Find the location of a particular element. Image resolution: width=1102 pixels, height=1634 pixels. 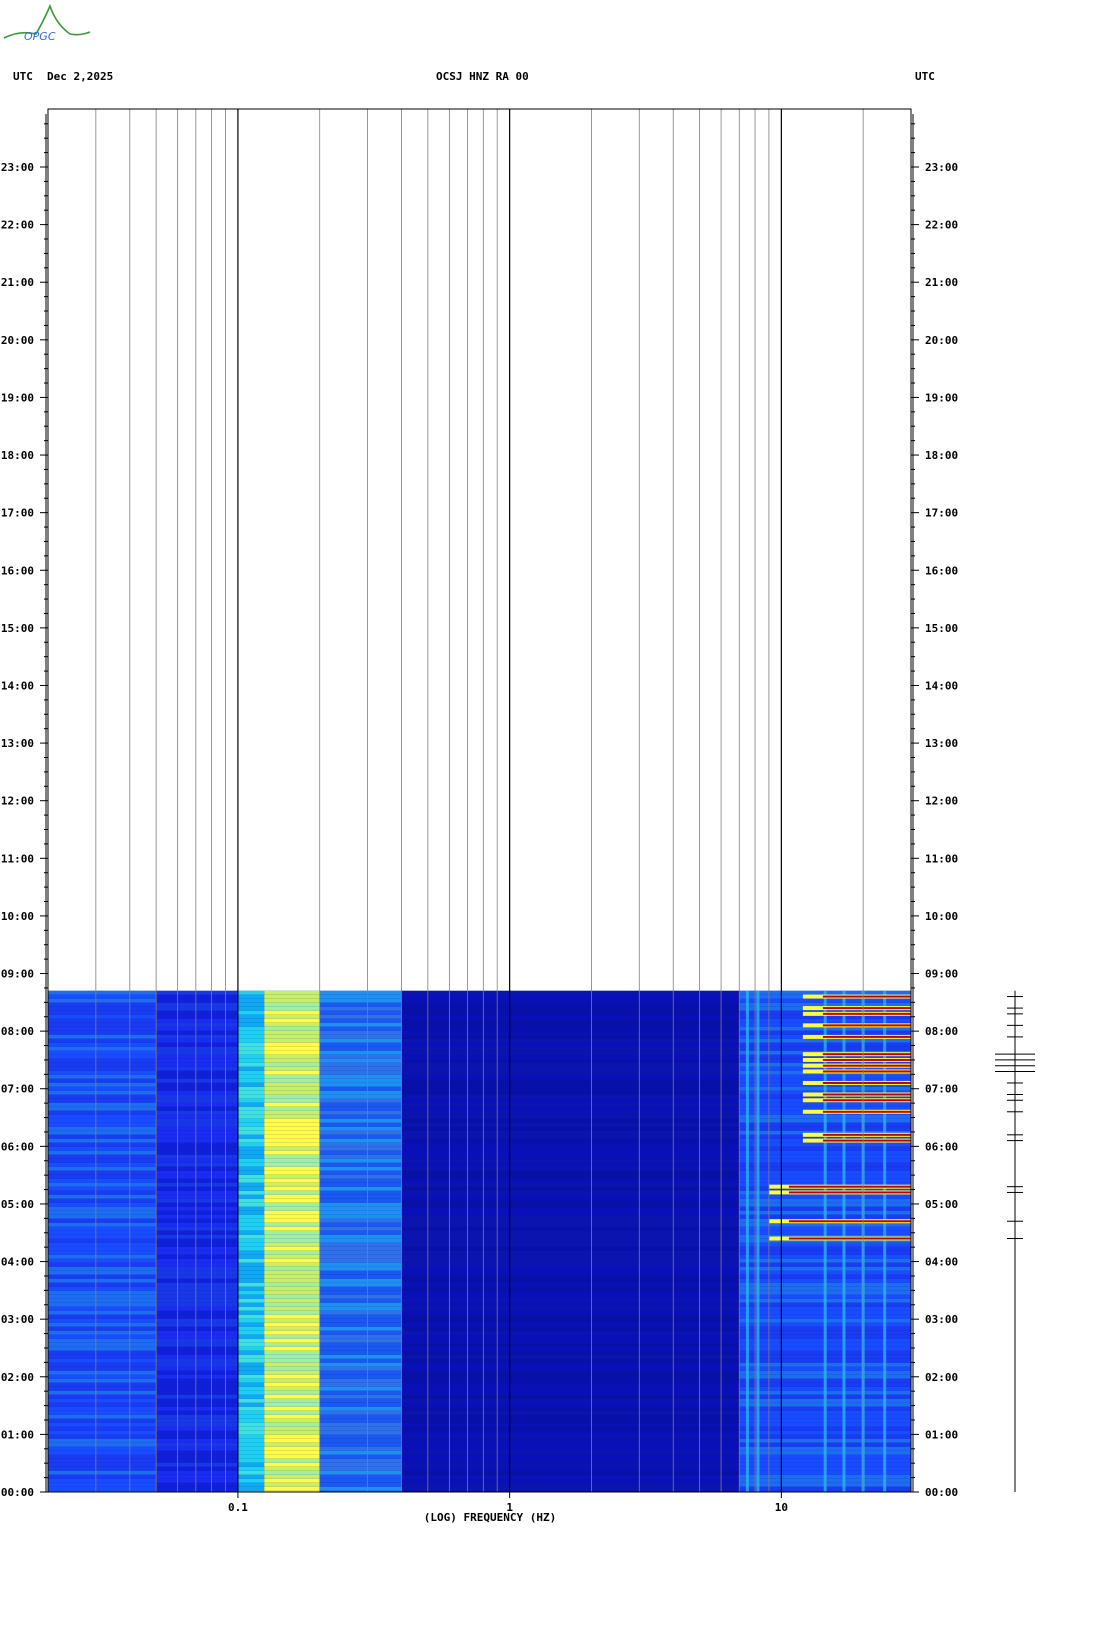

x-tick-label: 1 is located at coordinates (509, 1507).